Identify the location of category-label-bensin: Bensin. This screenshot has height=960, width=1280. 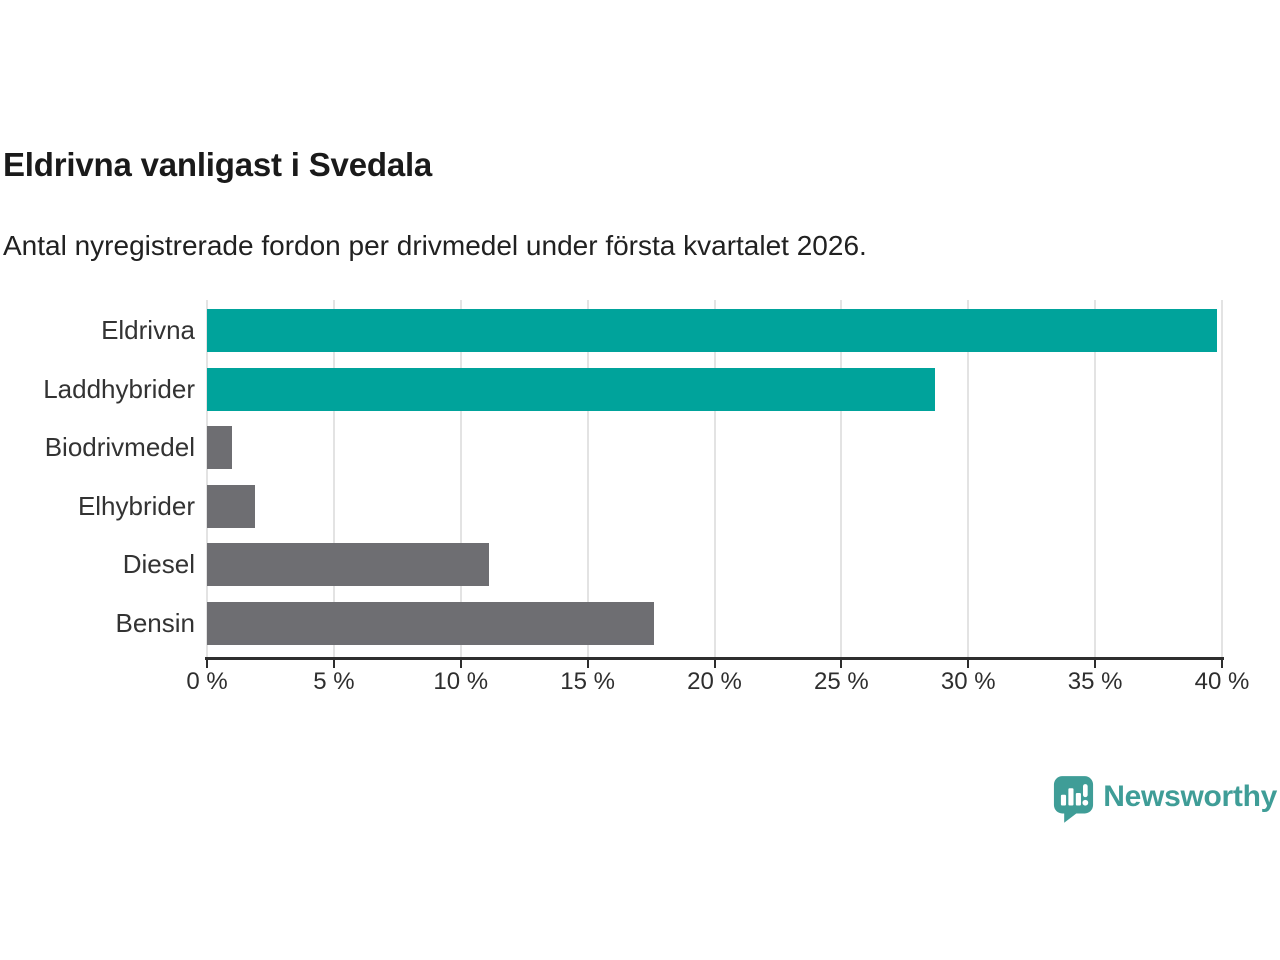
(155, 622).